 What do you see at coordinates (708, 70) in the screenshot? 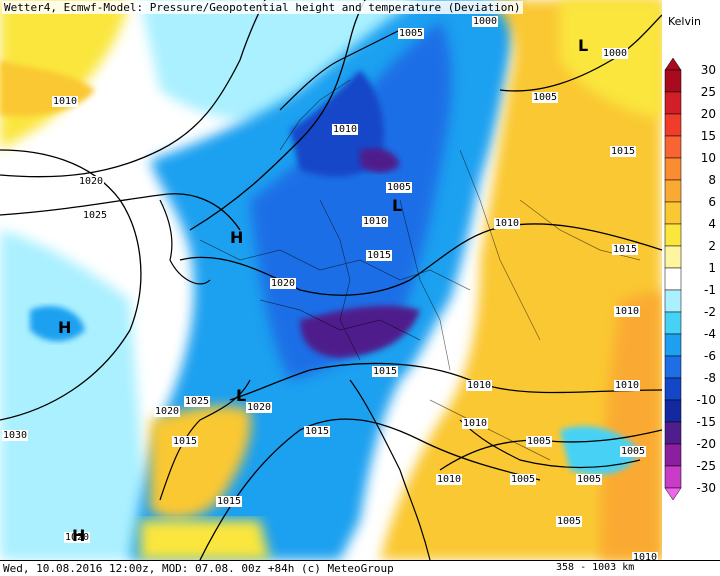
I see `legend-tick-label: 30` at bounding box center [708, 70].